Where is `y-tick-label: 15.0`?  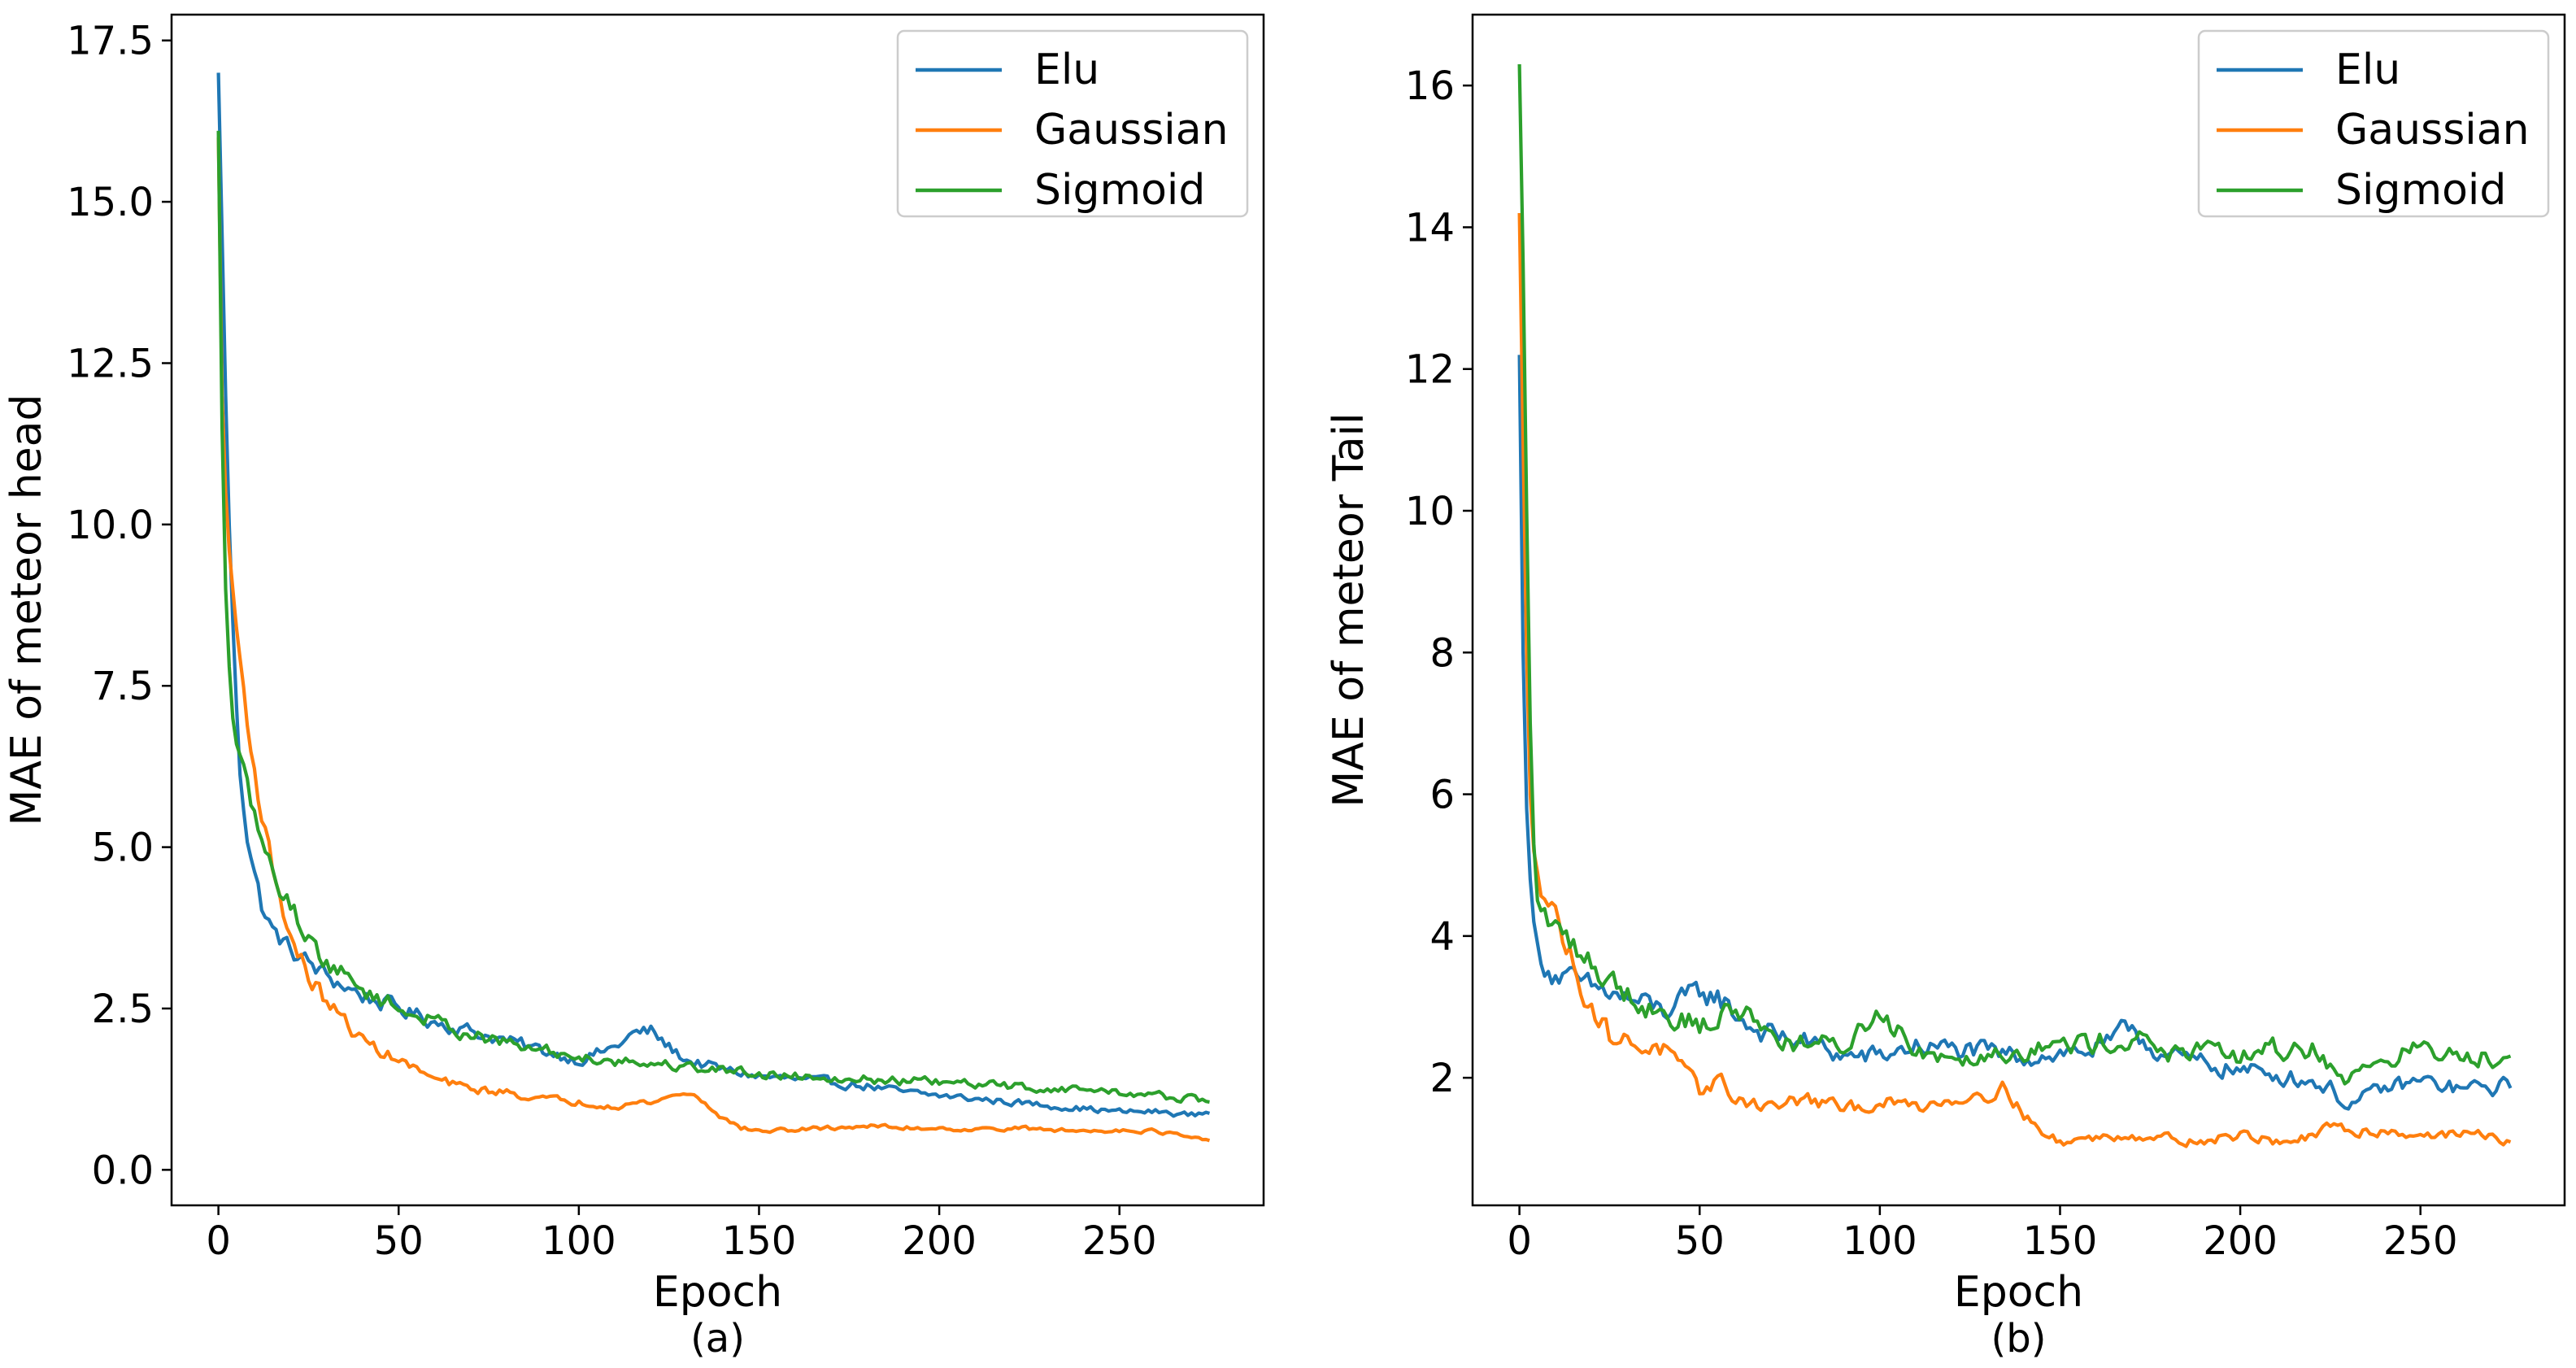
y-tick-label: 15.0 is located at coordinates (111, 202).